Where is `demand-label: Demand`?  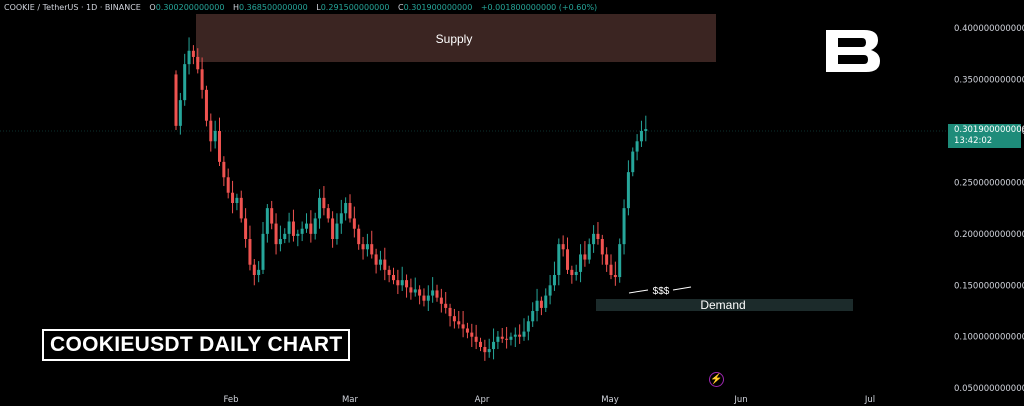
demand-label: Demand is located at coordinates (722, 305).